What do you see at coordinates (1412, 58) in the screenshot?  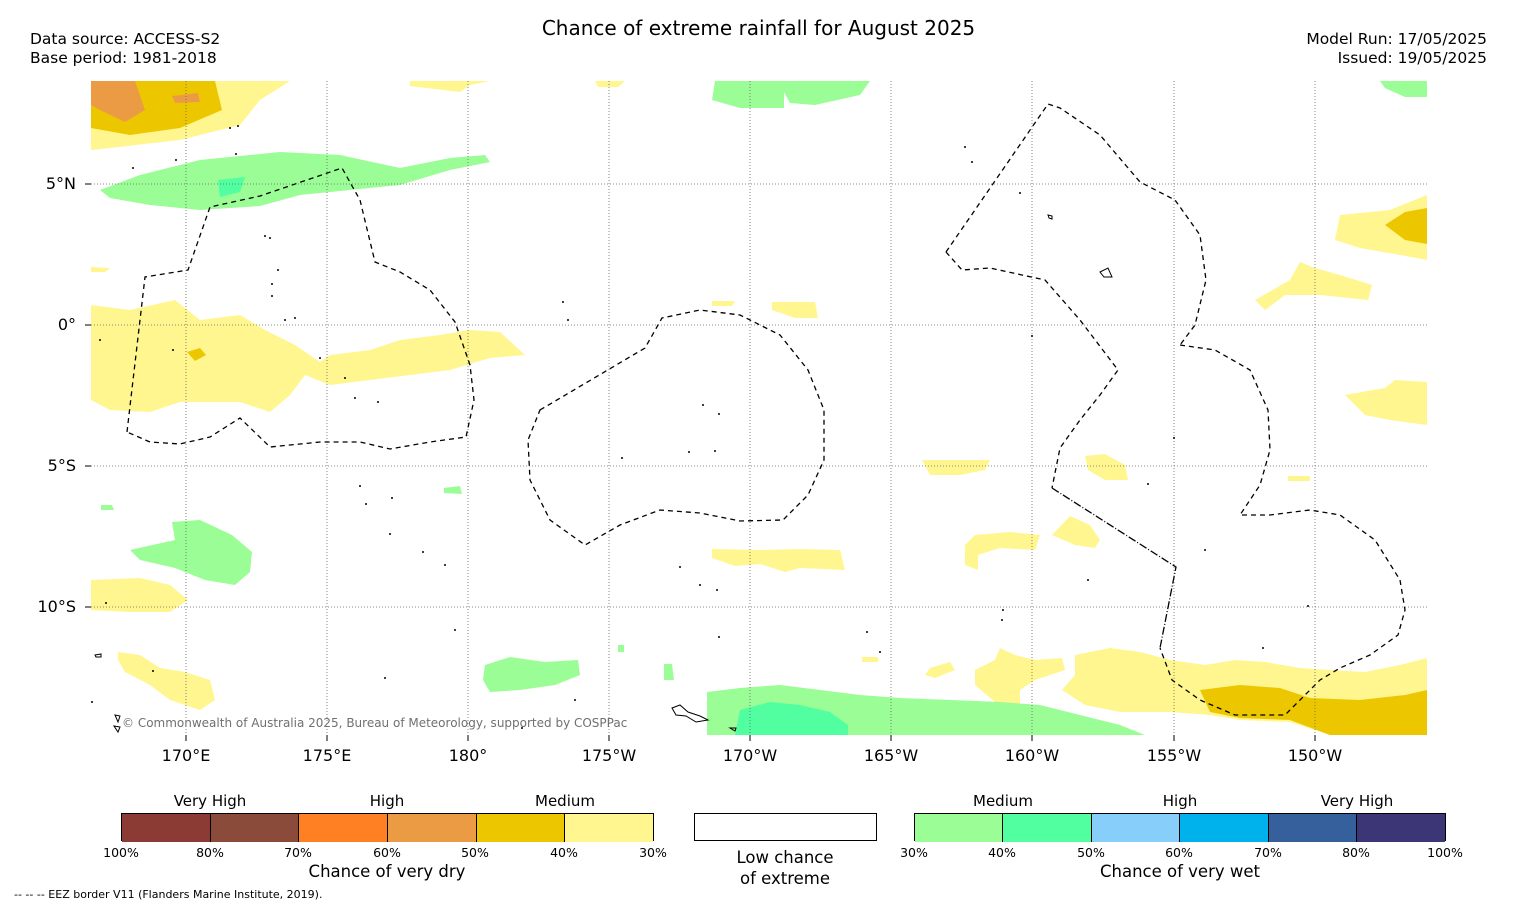 I see `issued-date: Issued: 19/05/2025` at bounding box center [1412, 58].